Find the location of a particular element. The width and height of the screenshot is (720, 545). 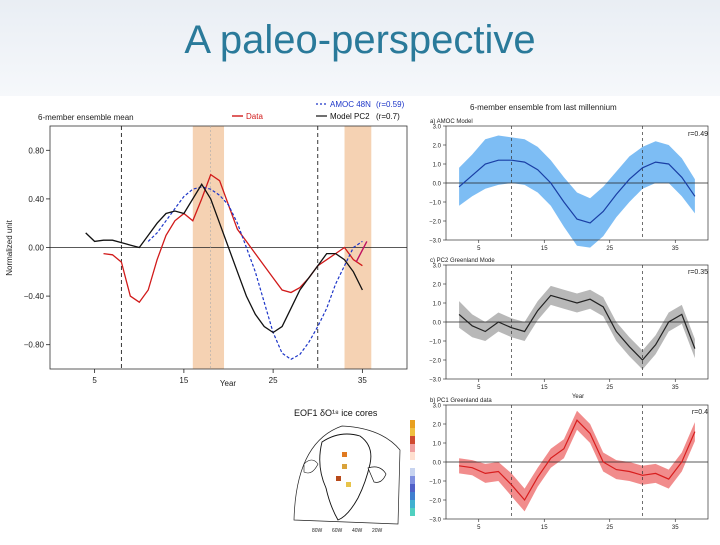

slide-title: A paleo-perspective is located at coordinates (360, 40).